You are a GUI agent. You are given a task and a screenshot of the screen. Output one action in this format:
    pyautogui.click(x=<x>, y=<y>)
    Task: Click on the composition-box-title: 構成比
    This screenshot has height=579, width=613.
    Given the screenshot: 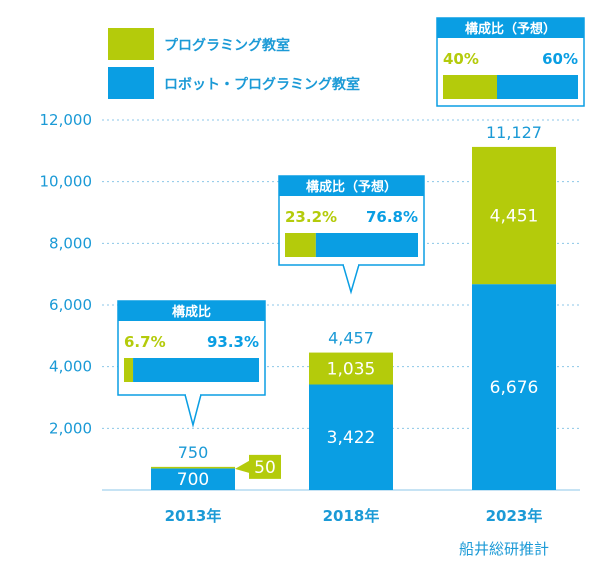 What is the action you would take?
    pyautogui.click(x=191, y=312)
    